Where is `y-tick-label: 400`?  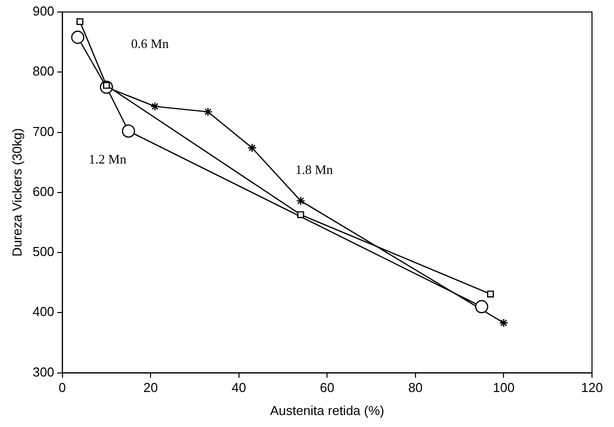 y-tick-label: 400 is located at coordinates (43, 312).